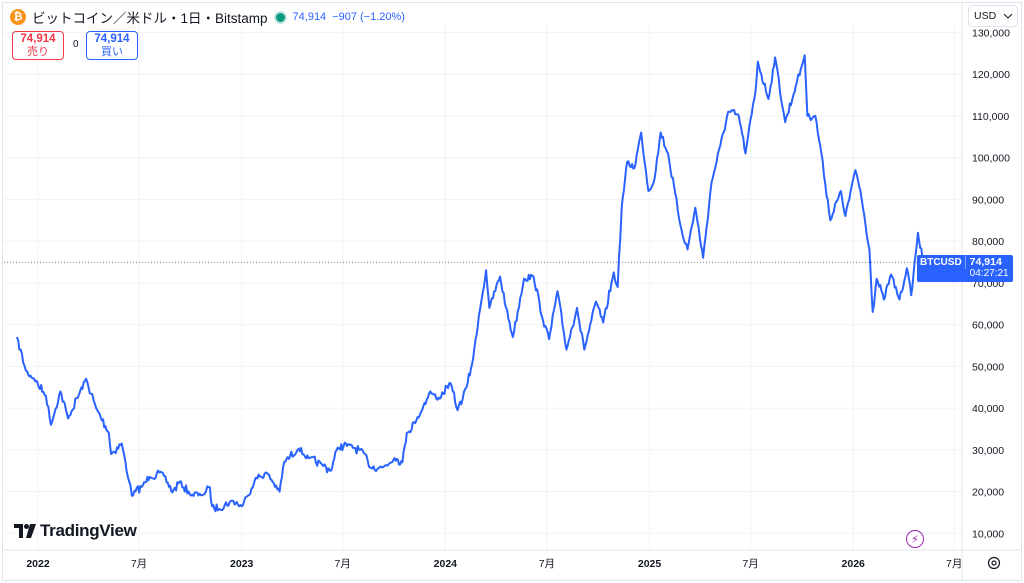  I want to click on y-tick-label: 10,000, so click(988, 534).